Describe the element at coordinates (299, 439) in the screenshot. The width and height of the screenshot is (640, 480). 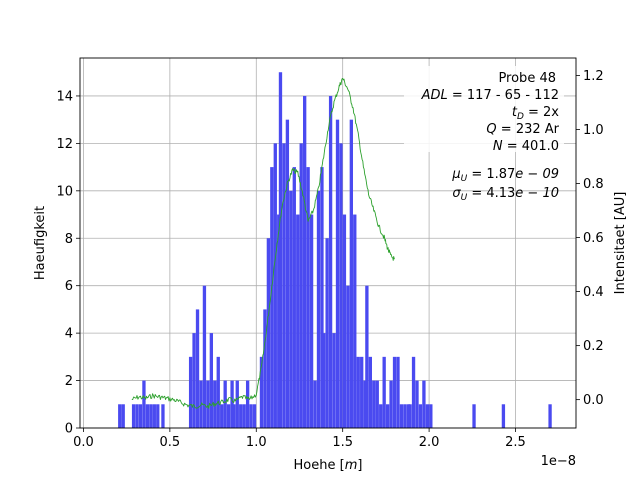
I see `x-axis-ticks: 0.0 0.5 1.0 1.5 2.0 2.5` at that location.